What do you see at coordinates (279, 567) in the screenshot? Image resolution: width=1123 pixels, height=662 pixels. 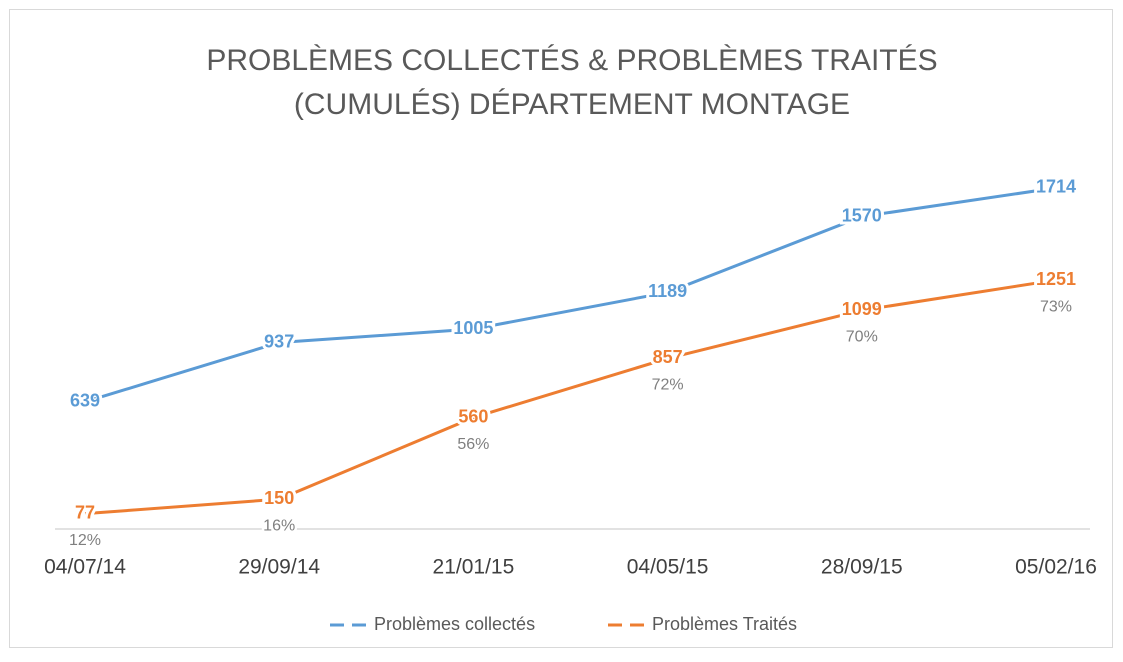 I see `x-tick-label: 29/09/14` at bounding box center [279, 567].